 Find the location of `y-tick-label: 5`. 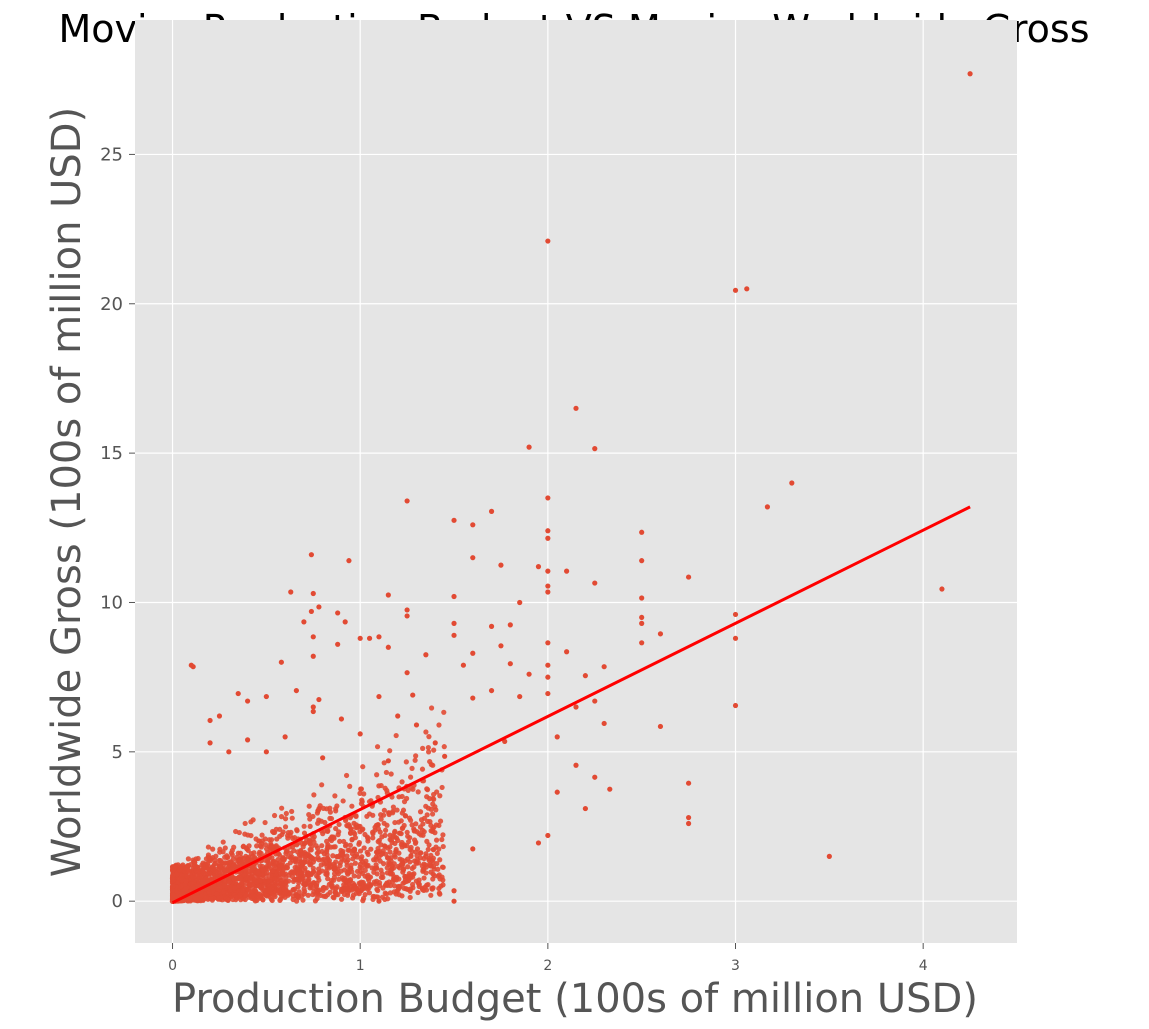

y-tick-label: 5 is located at coordinates (117, 752).